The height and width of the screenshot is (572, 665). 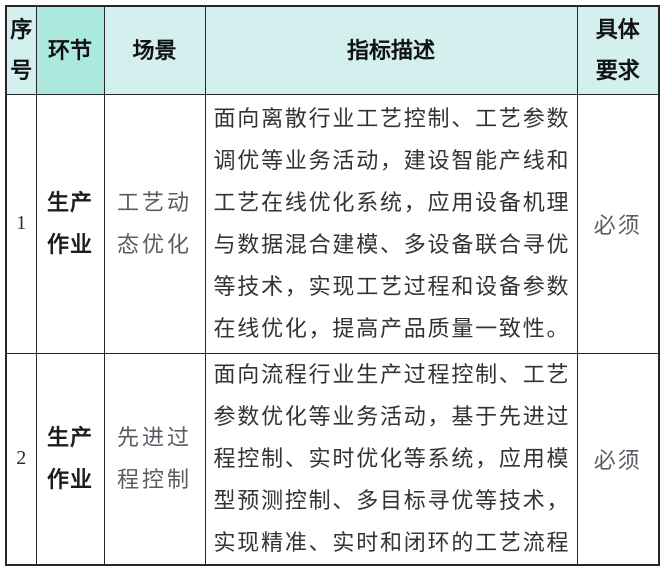 I want to click on header-cell-scene: 场景, so click(x=154, y=50).